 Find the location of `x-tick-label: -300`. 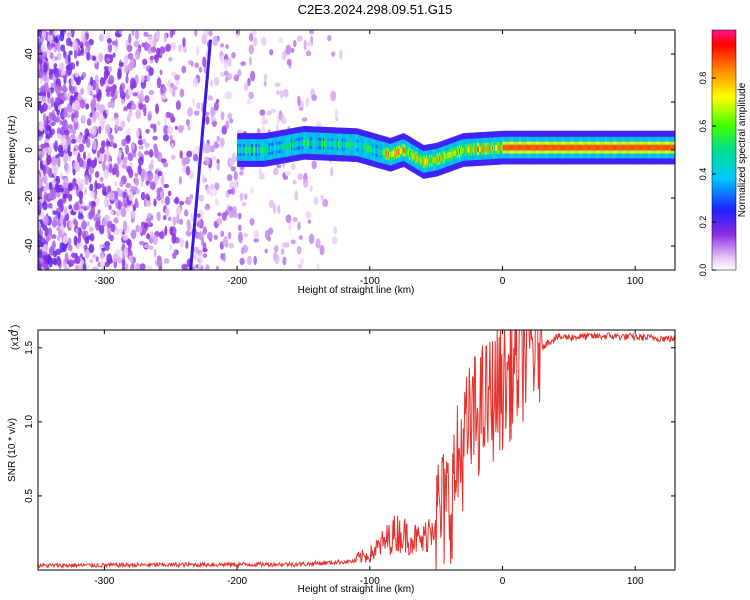

x-tick-label: -300 is located at coordinates (104, 581).